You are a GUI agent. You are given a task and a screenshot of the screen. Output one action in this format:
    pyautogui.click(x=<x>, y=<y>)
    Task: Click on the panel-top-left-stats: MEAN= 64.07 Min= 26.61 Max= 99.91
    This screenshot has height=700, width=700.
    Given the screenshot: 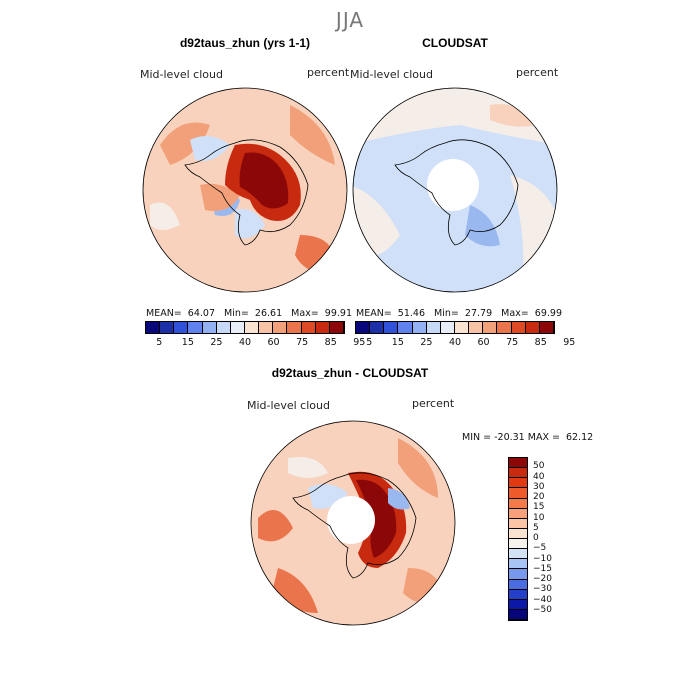 What is the action you would take?
    pyautogui.click(x=249, y=313)
    